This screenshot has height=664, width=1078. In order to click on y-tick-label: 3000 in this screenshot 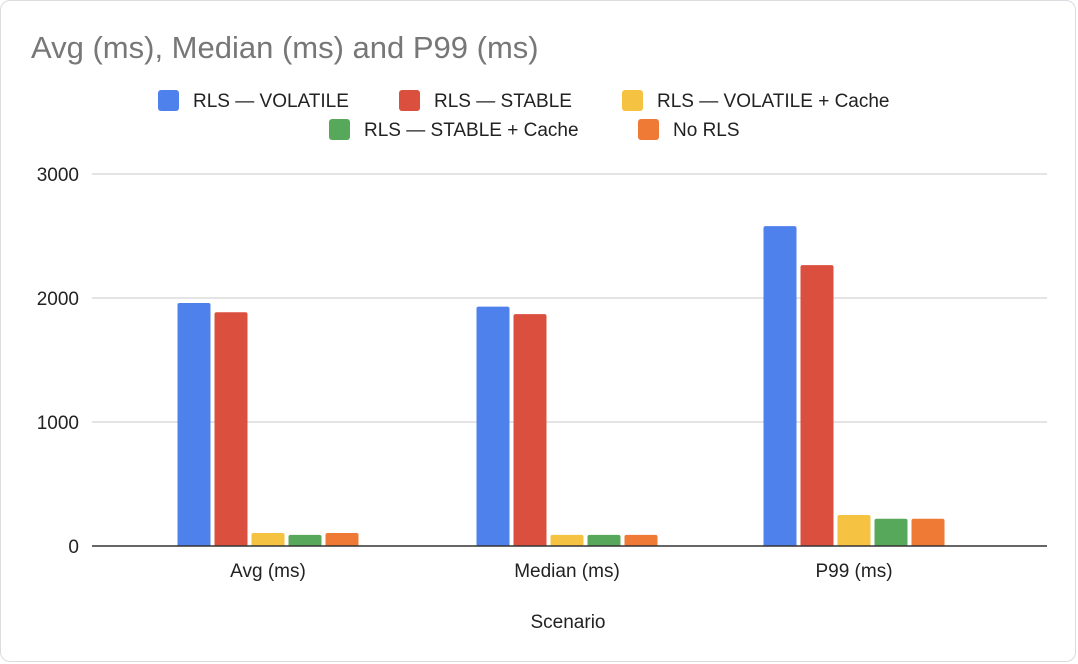, I will do `click(58, 175)`.